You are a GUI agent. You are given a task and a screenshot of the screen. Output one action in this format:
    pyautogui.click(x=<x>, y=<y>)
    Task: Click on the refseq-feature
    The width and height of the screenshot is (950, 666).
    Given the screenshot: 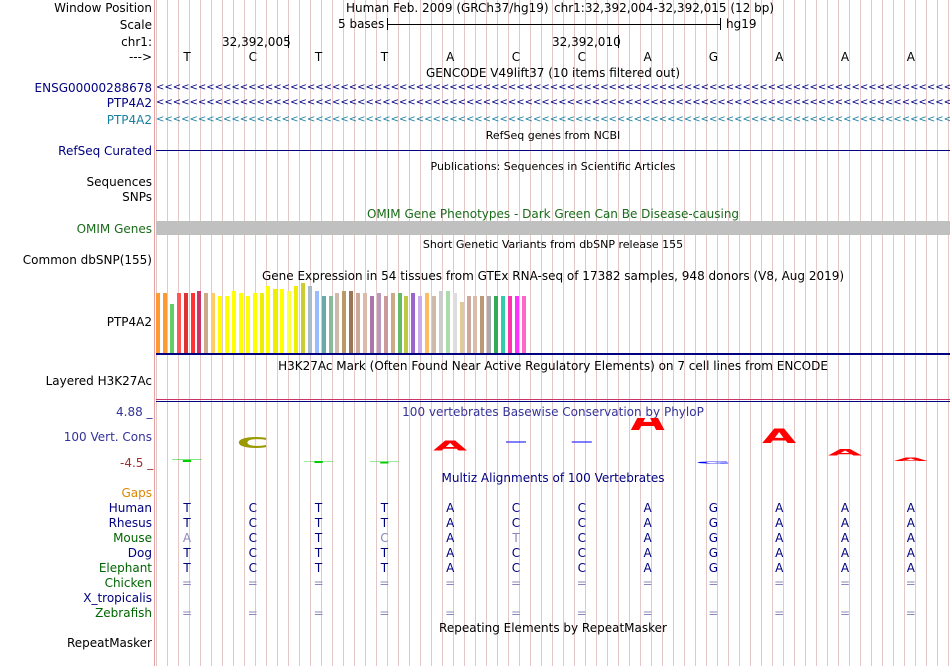 What is the action you would take?
    pyautogui.click(x=553, y=150)
    